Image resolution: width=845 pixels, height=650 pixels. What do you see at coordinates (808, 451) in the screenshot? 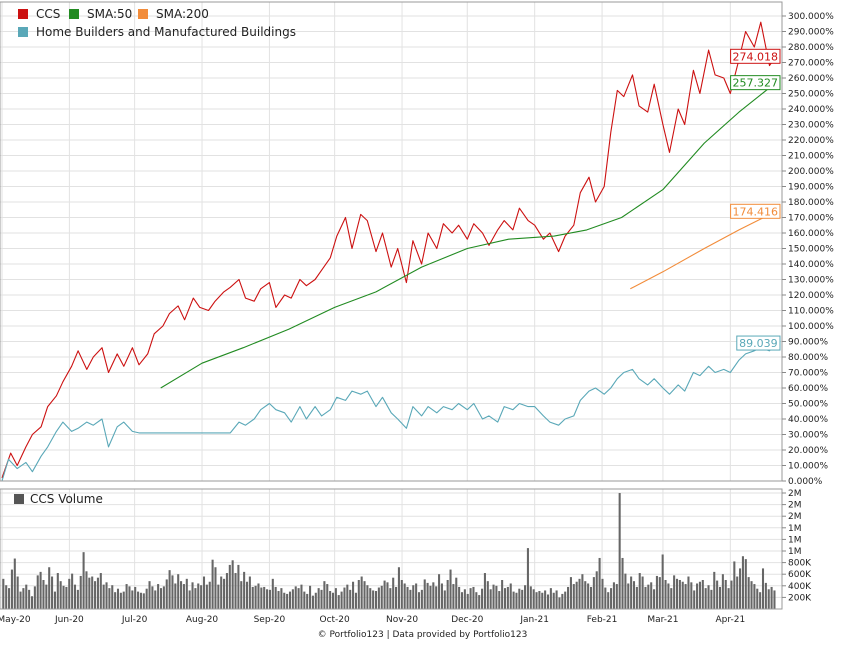
I see `y-tick-label: 20.000%` at bounding box center [808, 451].